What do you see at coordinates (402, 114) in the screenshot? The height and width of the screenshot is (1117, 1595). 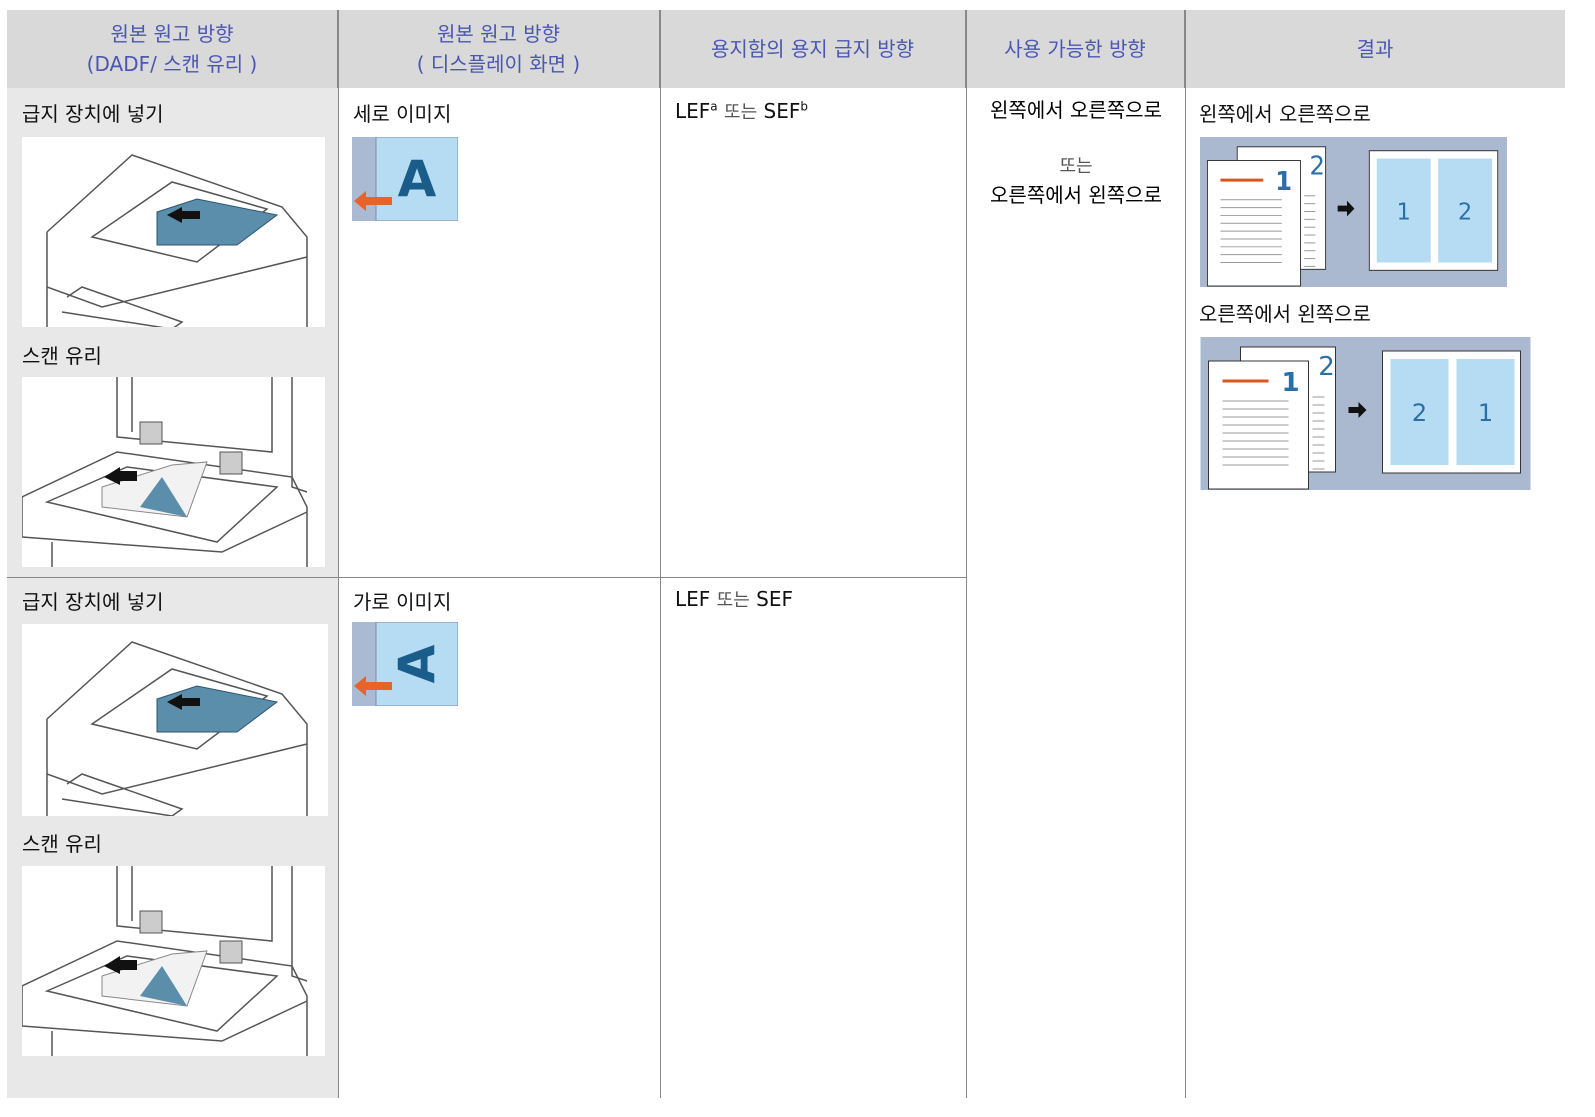 I see `orientation-label: 세로 이미지` at bounding box center [402, 114].